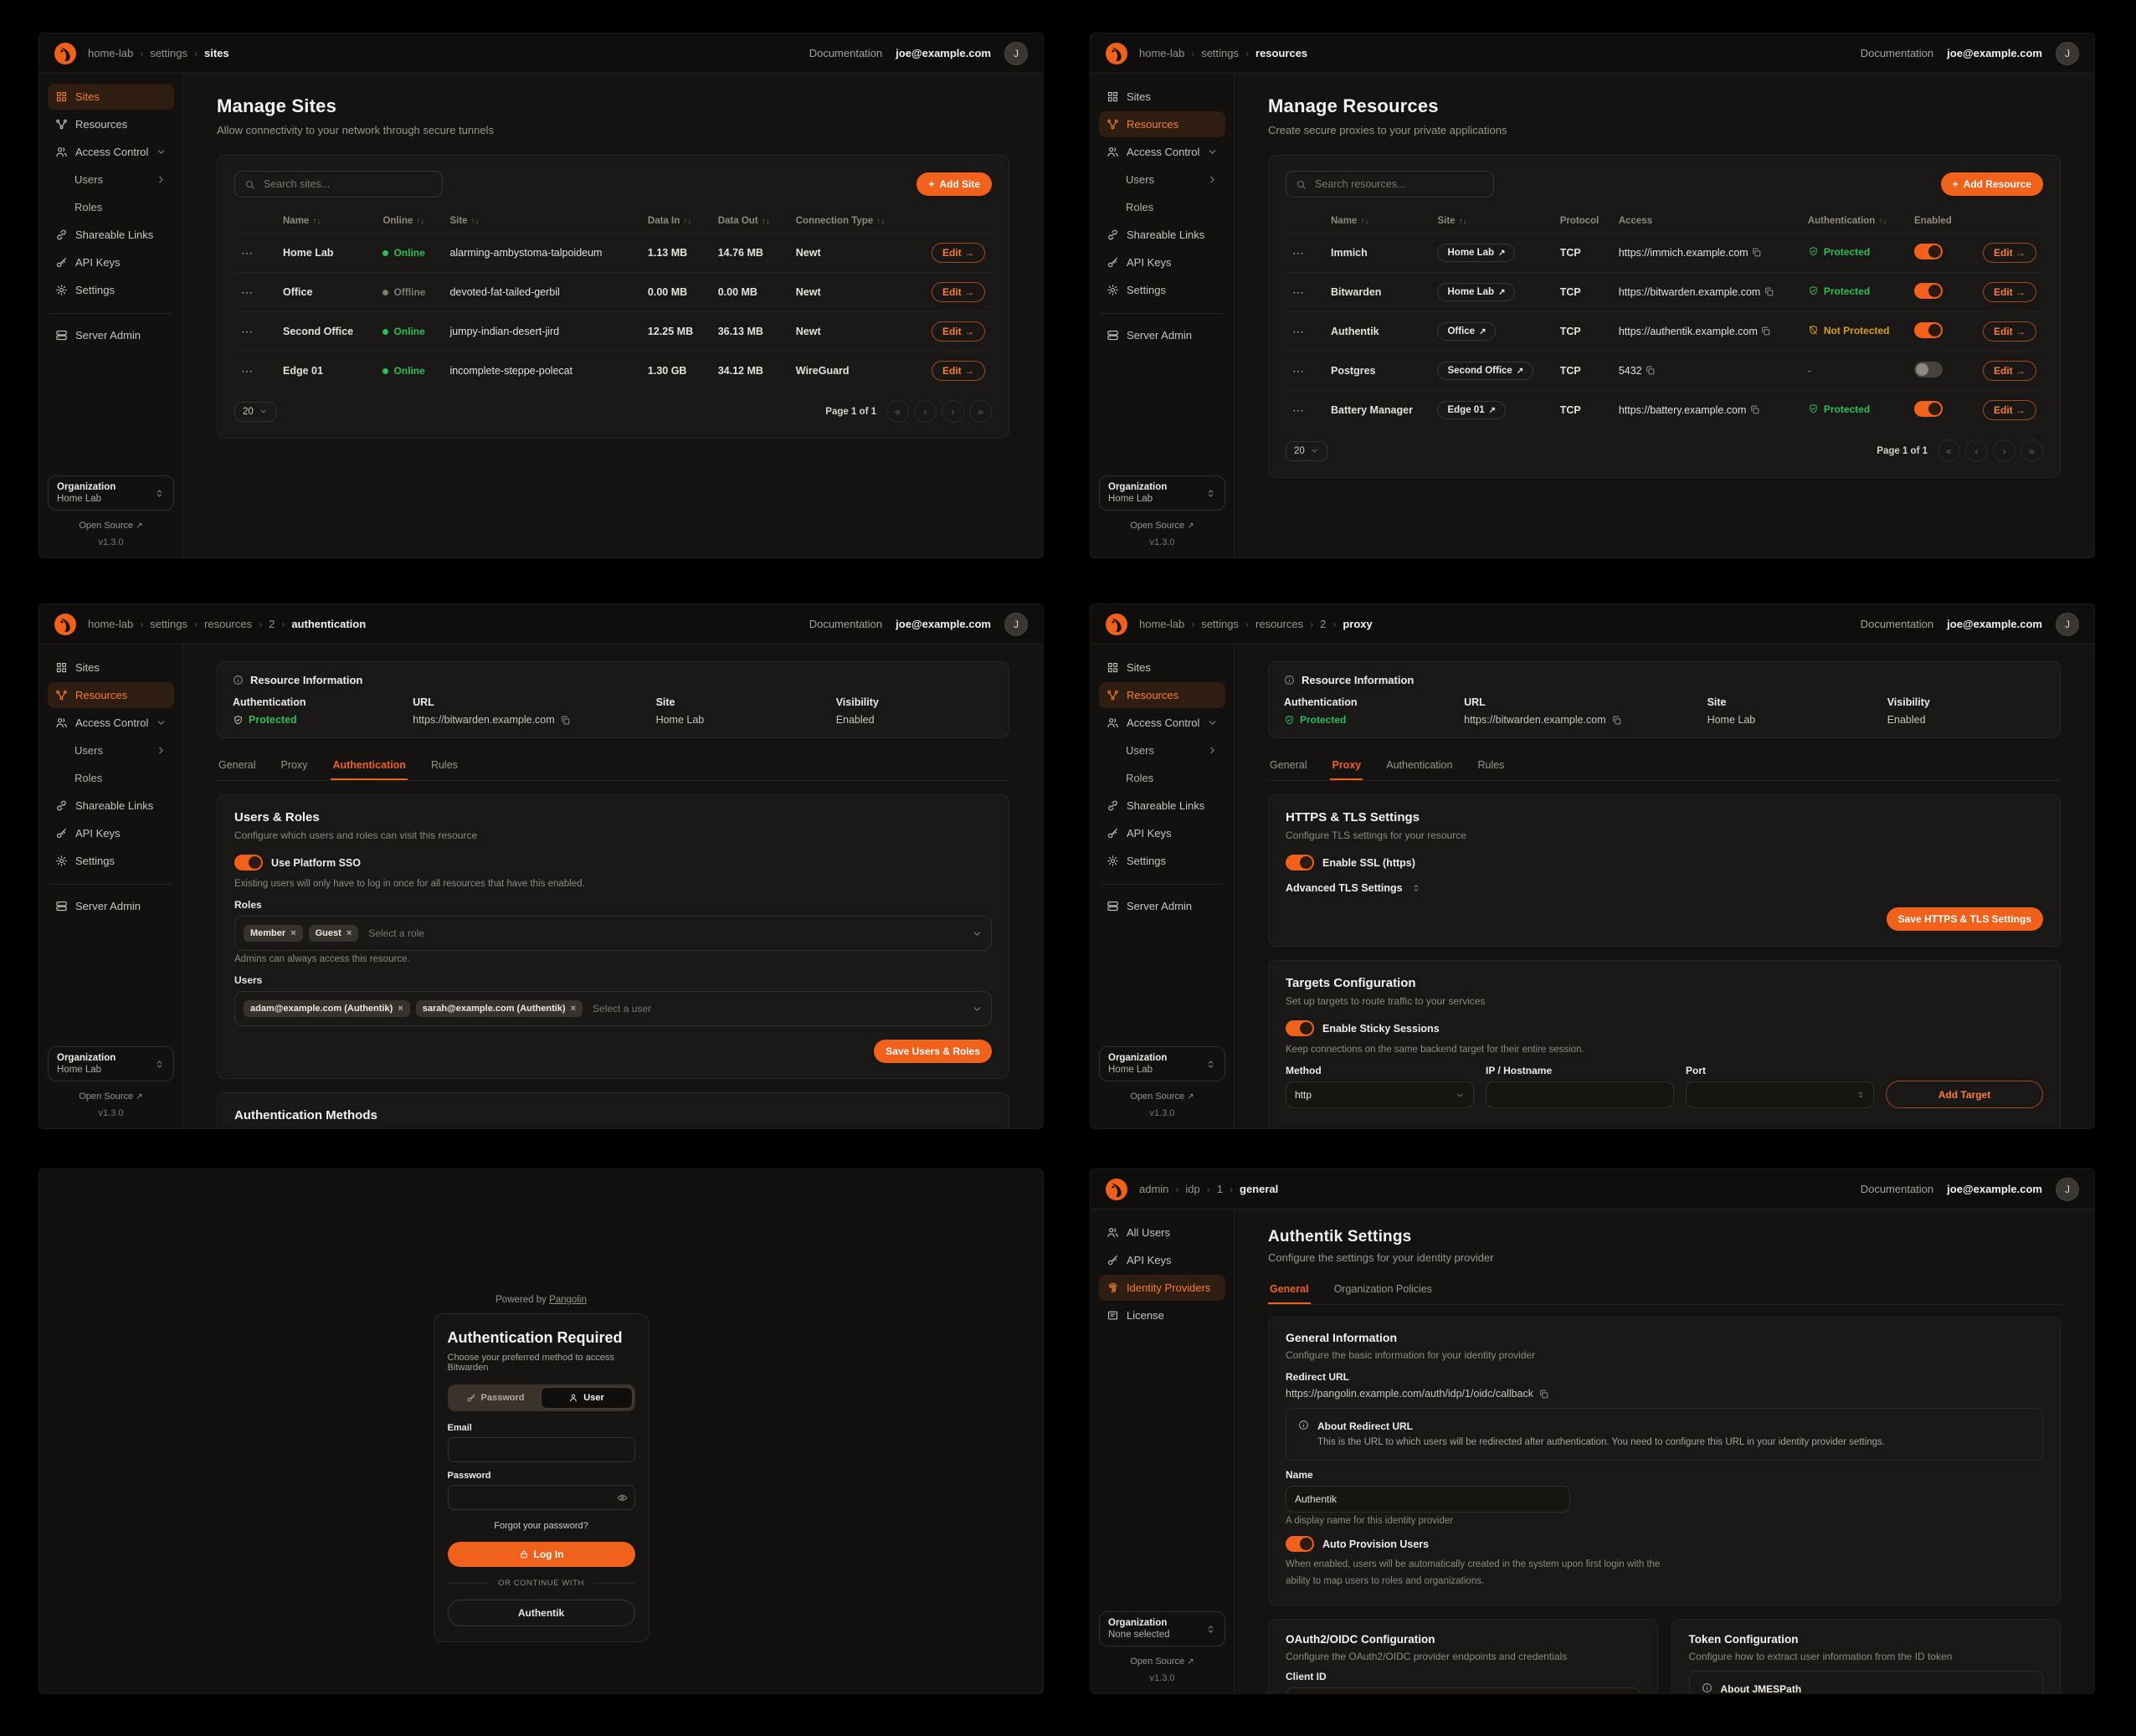 This screenshot has width=2136, height=1736. I want to click on last-page-button: », so click(2031, 450).